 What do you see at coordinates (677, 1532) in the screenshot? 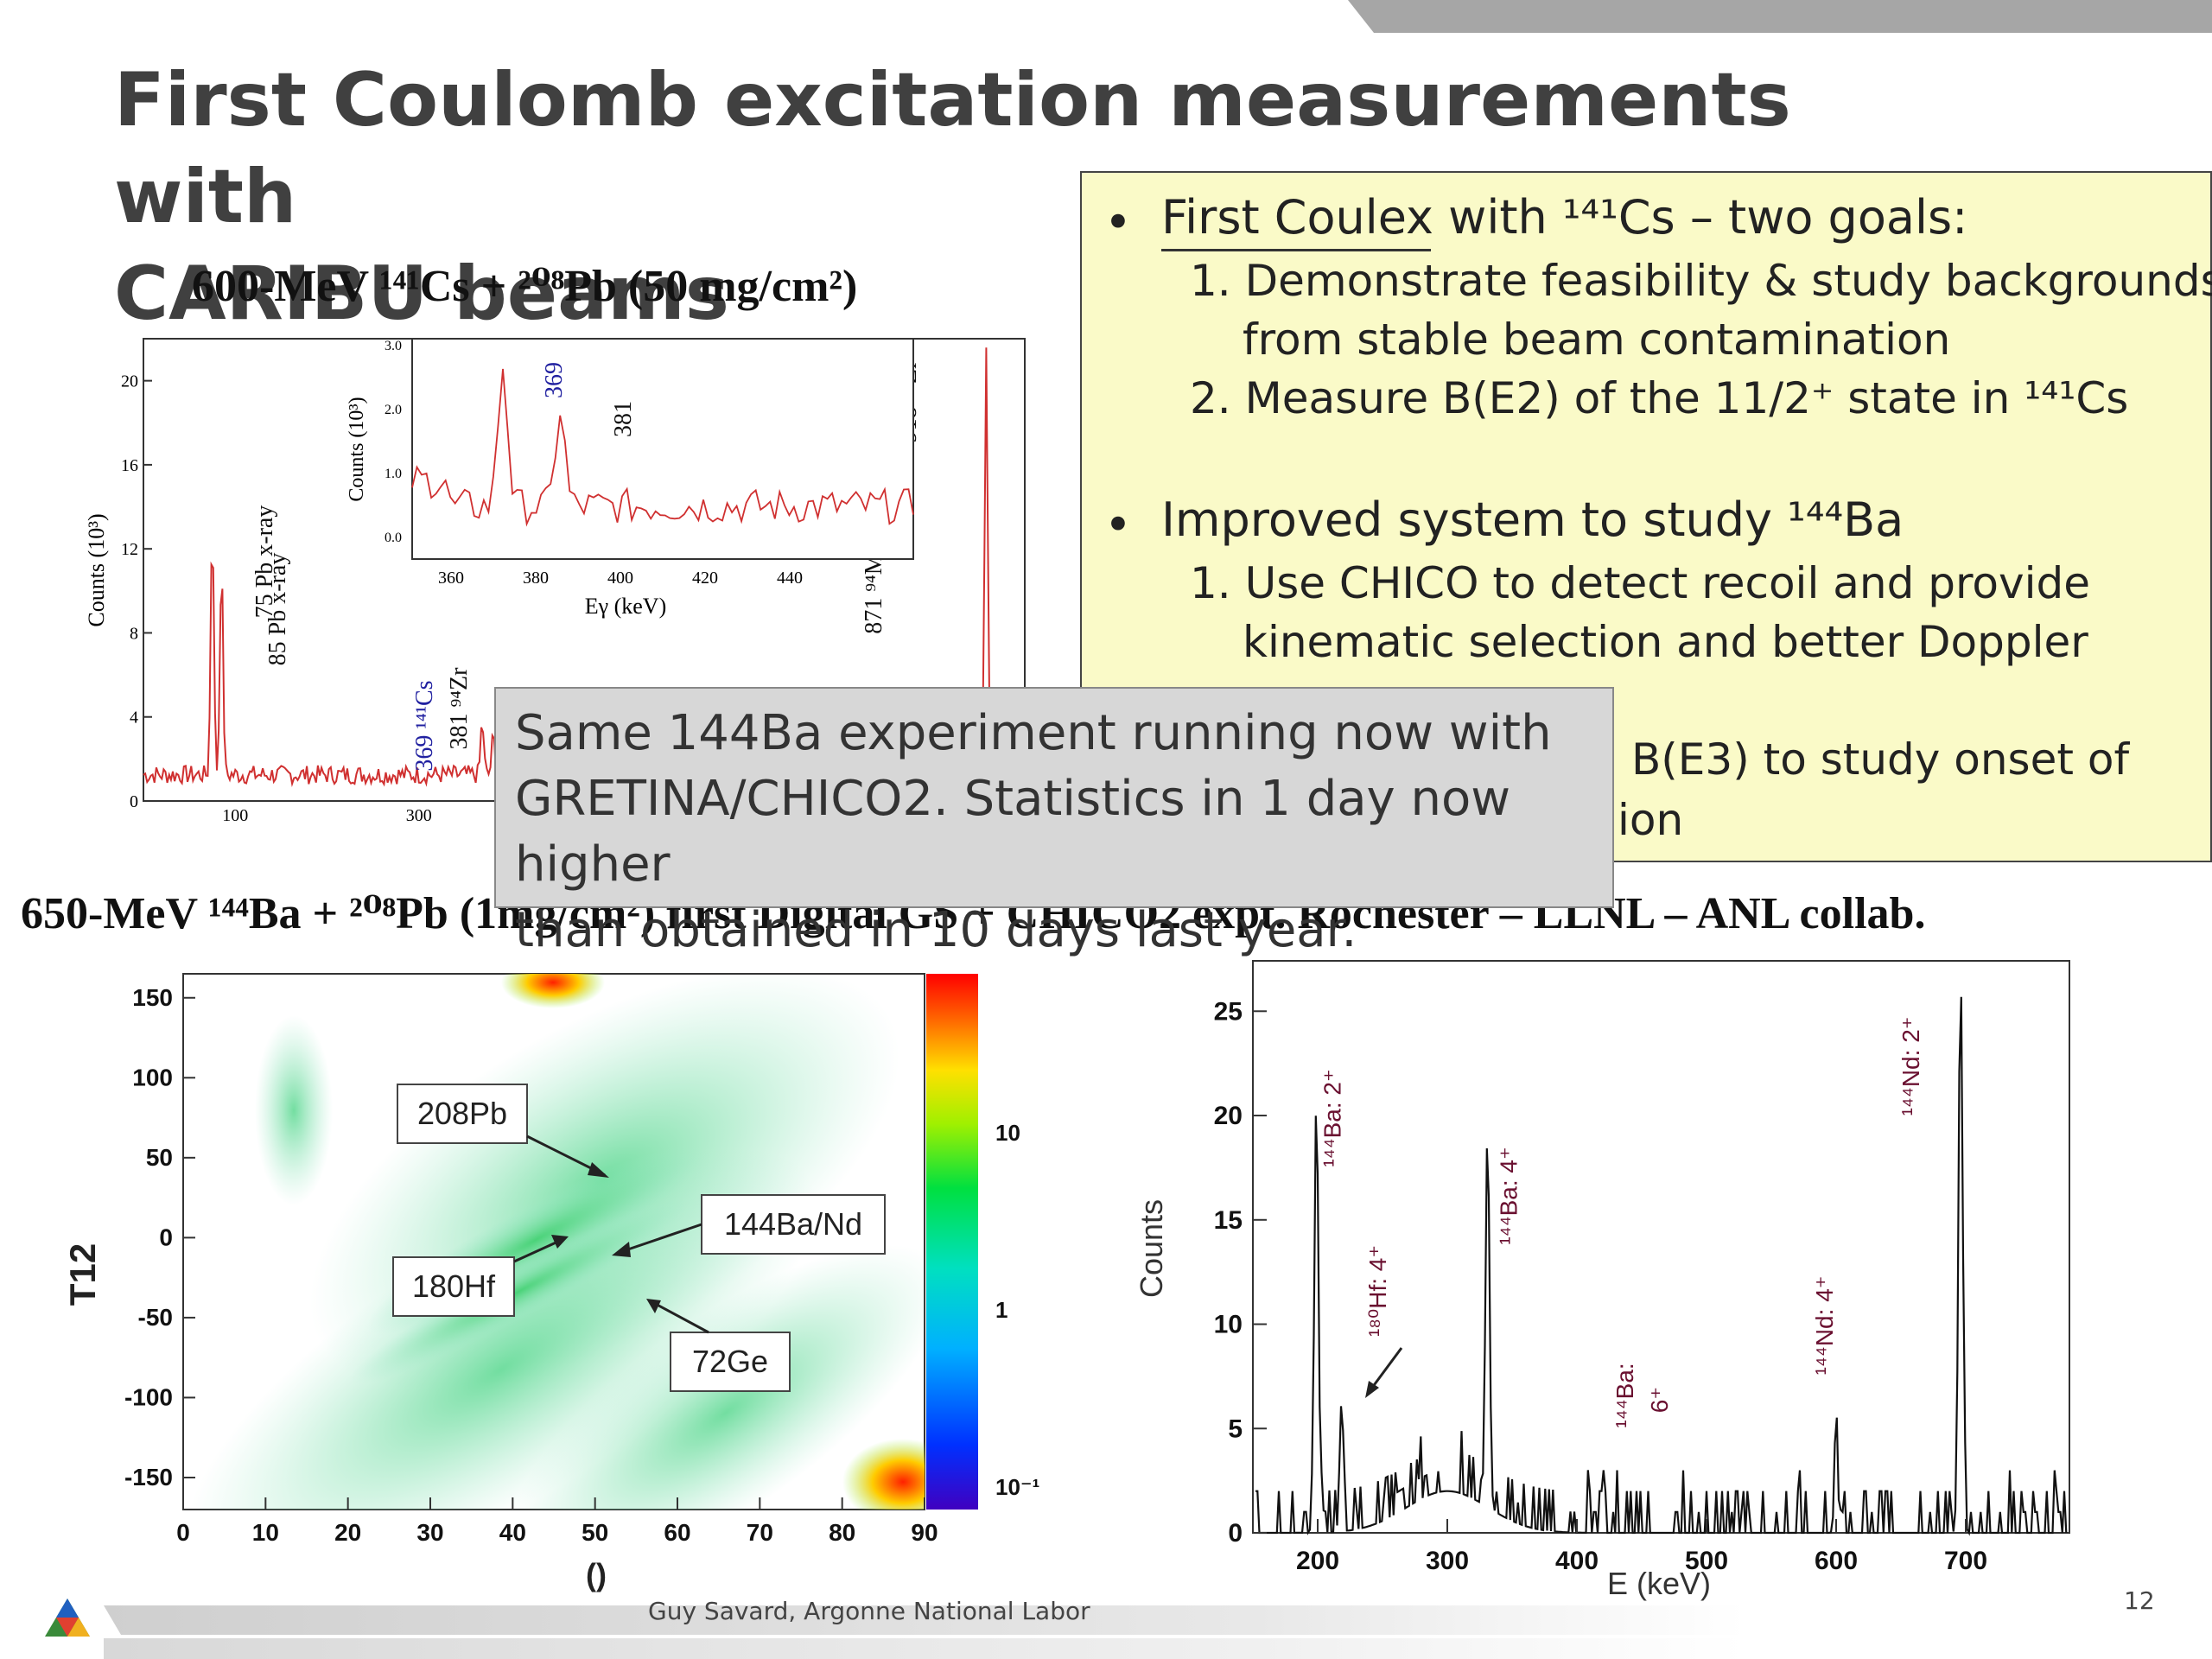
I see `hm-xtick: 60` at bounding box center [677, 1532].